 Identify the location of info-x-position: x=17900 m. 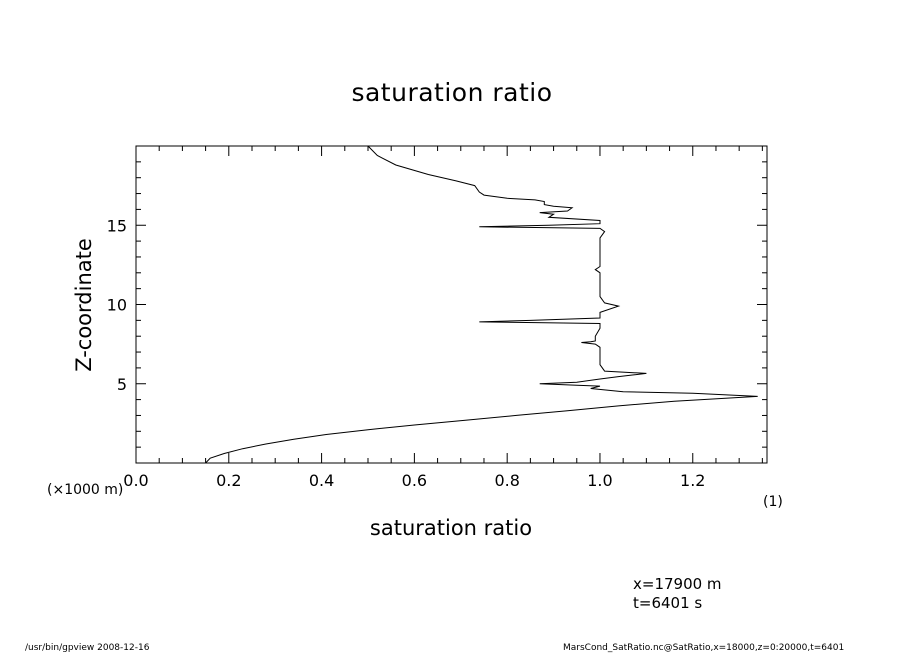
(677, 584).